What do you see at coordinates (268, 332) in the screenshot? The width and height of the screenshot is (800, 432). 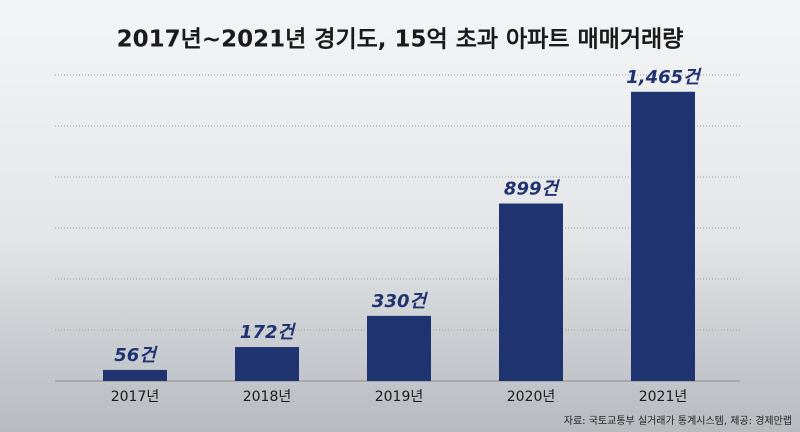 I see `value-label: 172건` at bounding box center [268, 332].